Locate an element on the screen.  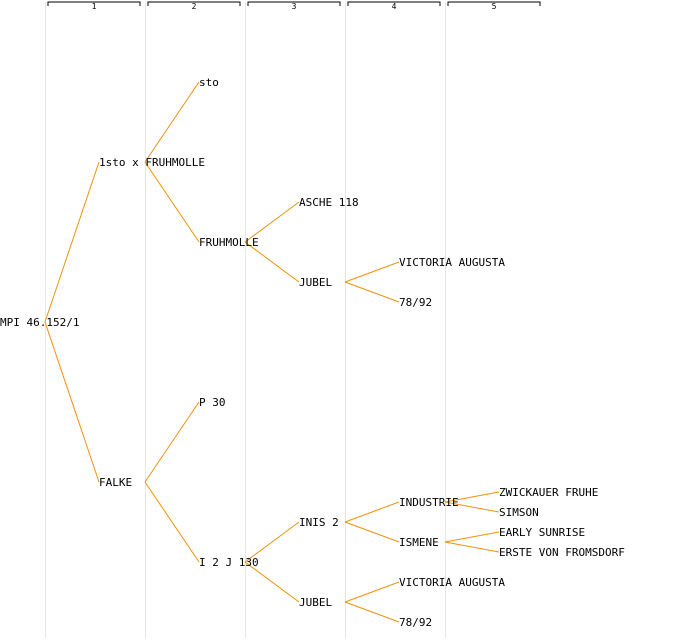
generation-header-label: 4 is located at coordinates (394, 6).